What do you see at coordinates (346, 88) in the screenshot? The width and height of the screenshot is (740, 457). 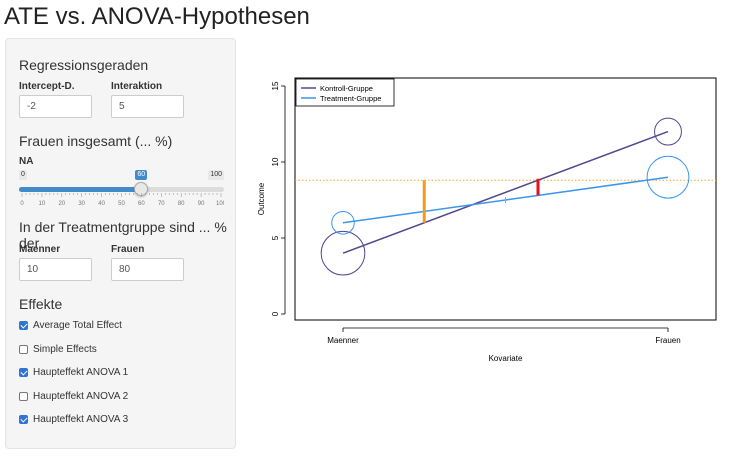 I see `legend-label: Kontroll-Gruppe` at bounding box center [346, 88].